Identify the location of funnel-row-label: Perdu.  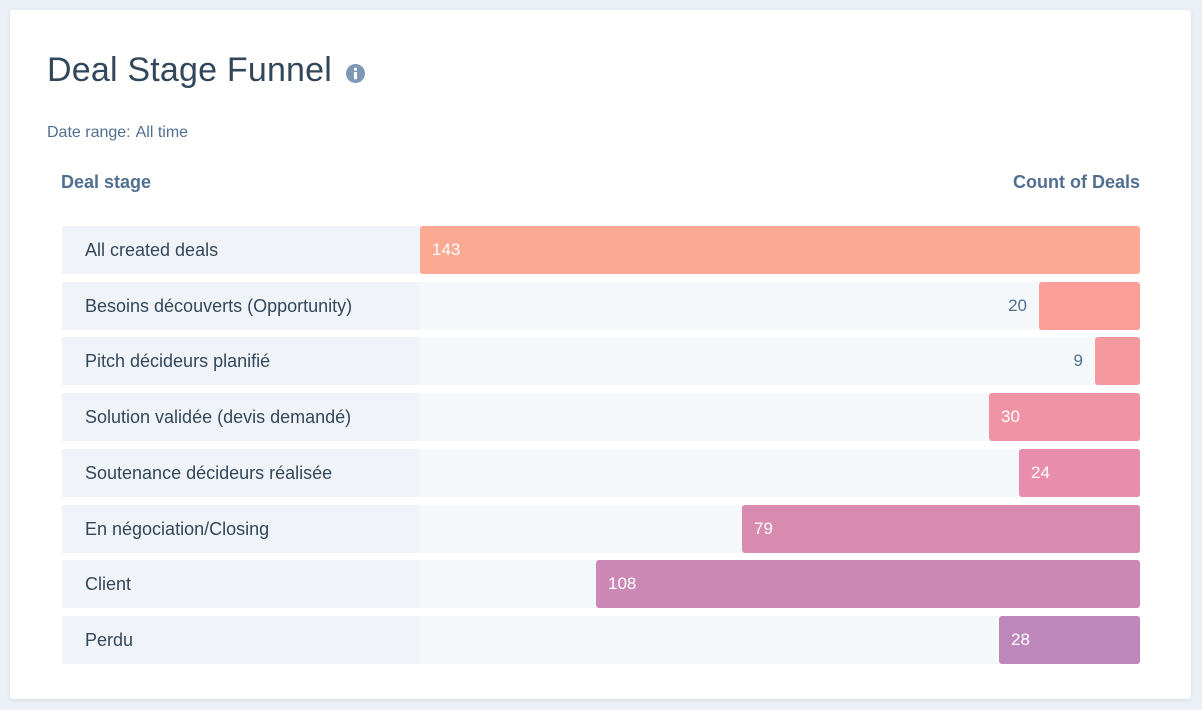
(241, 640).